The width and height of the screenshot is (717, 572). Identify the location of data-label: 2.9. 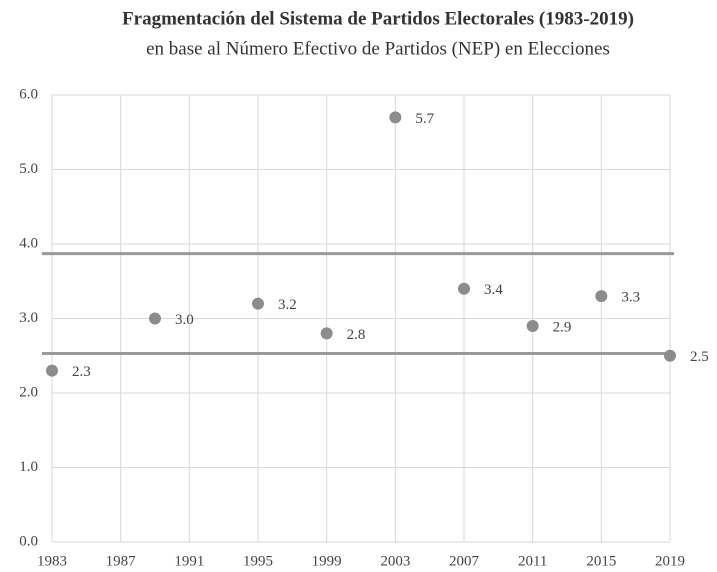
(562, 327).